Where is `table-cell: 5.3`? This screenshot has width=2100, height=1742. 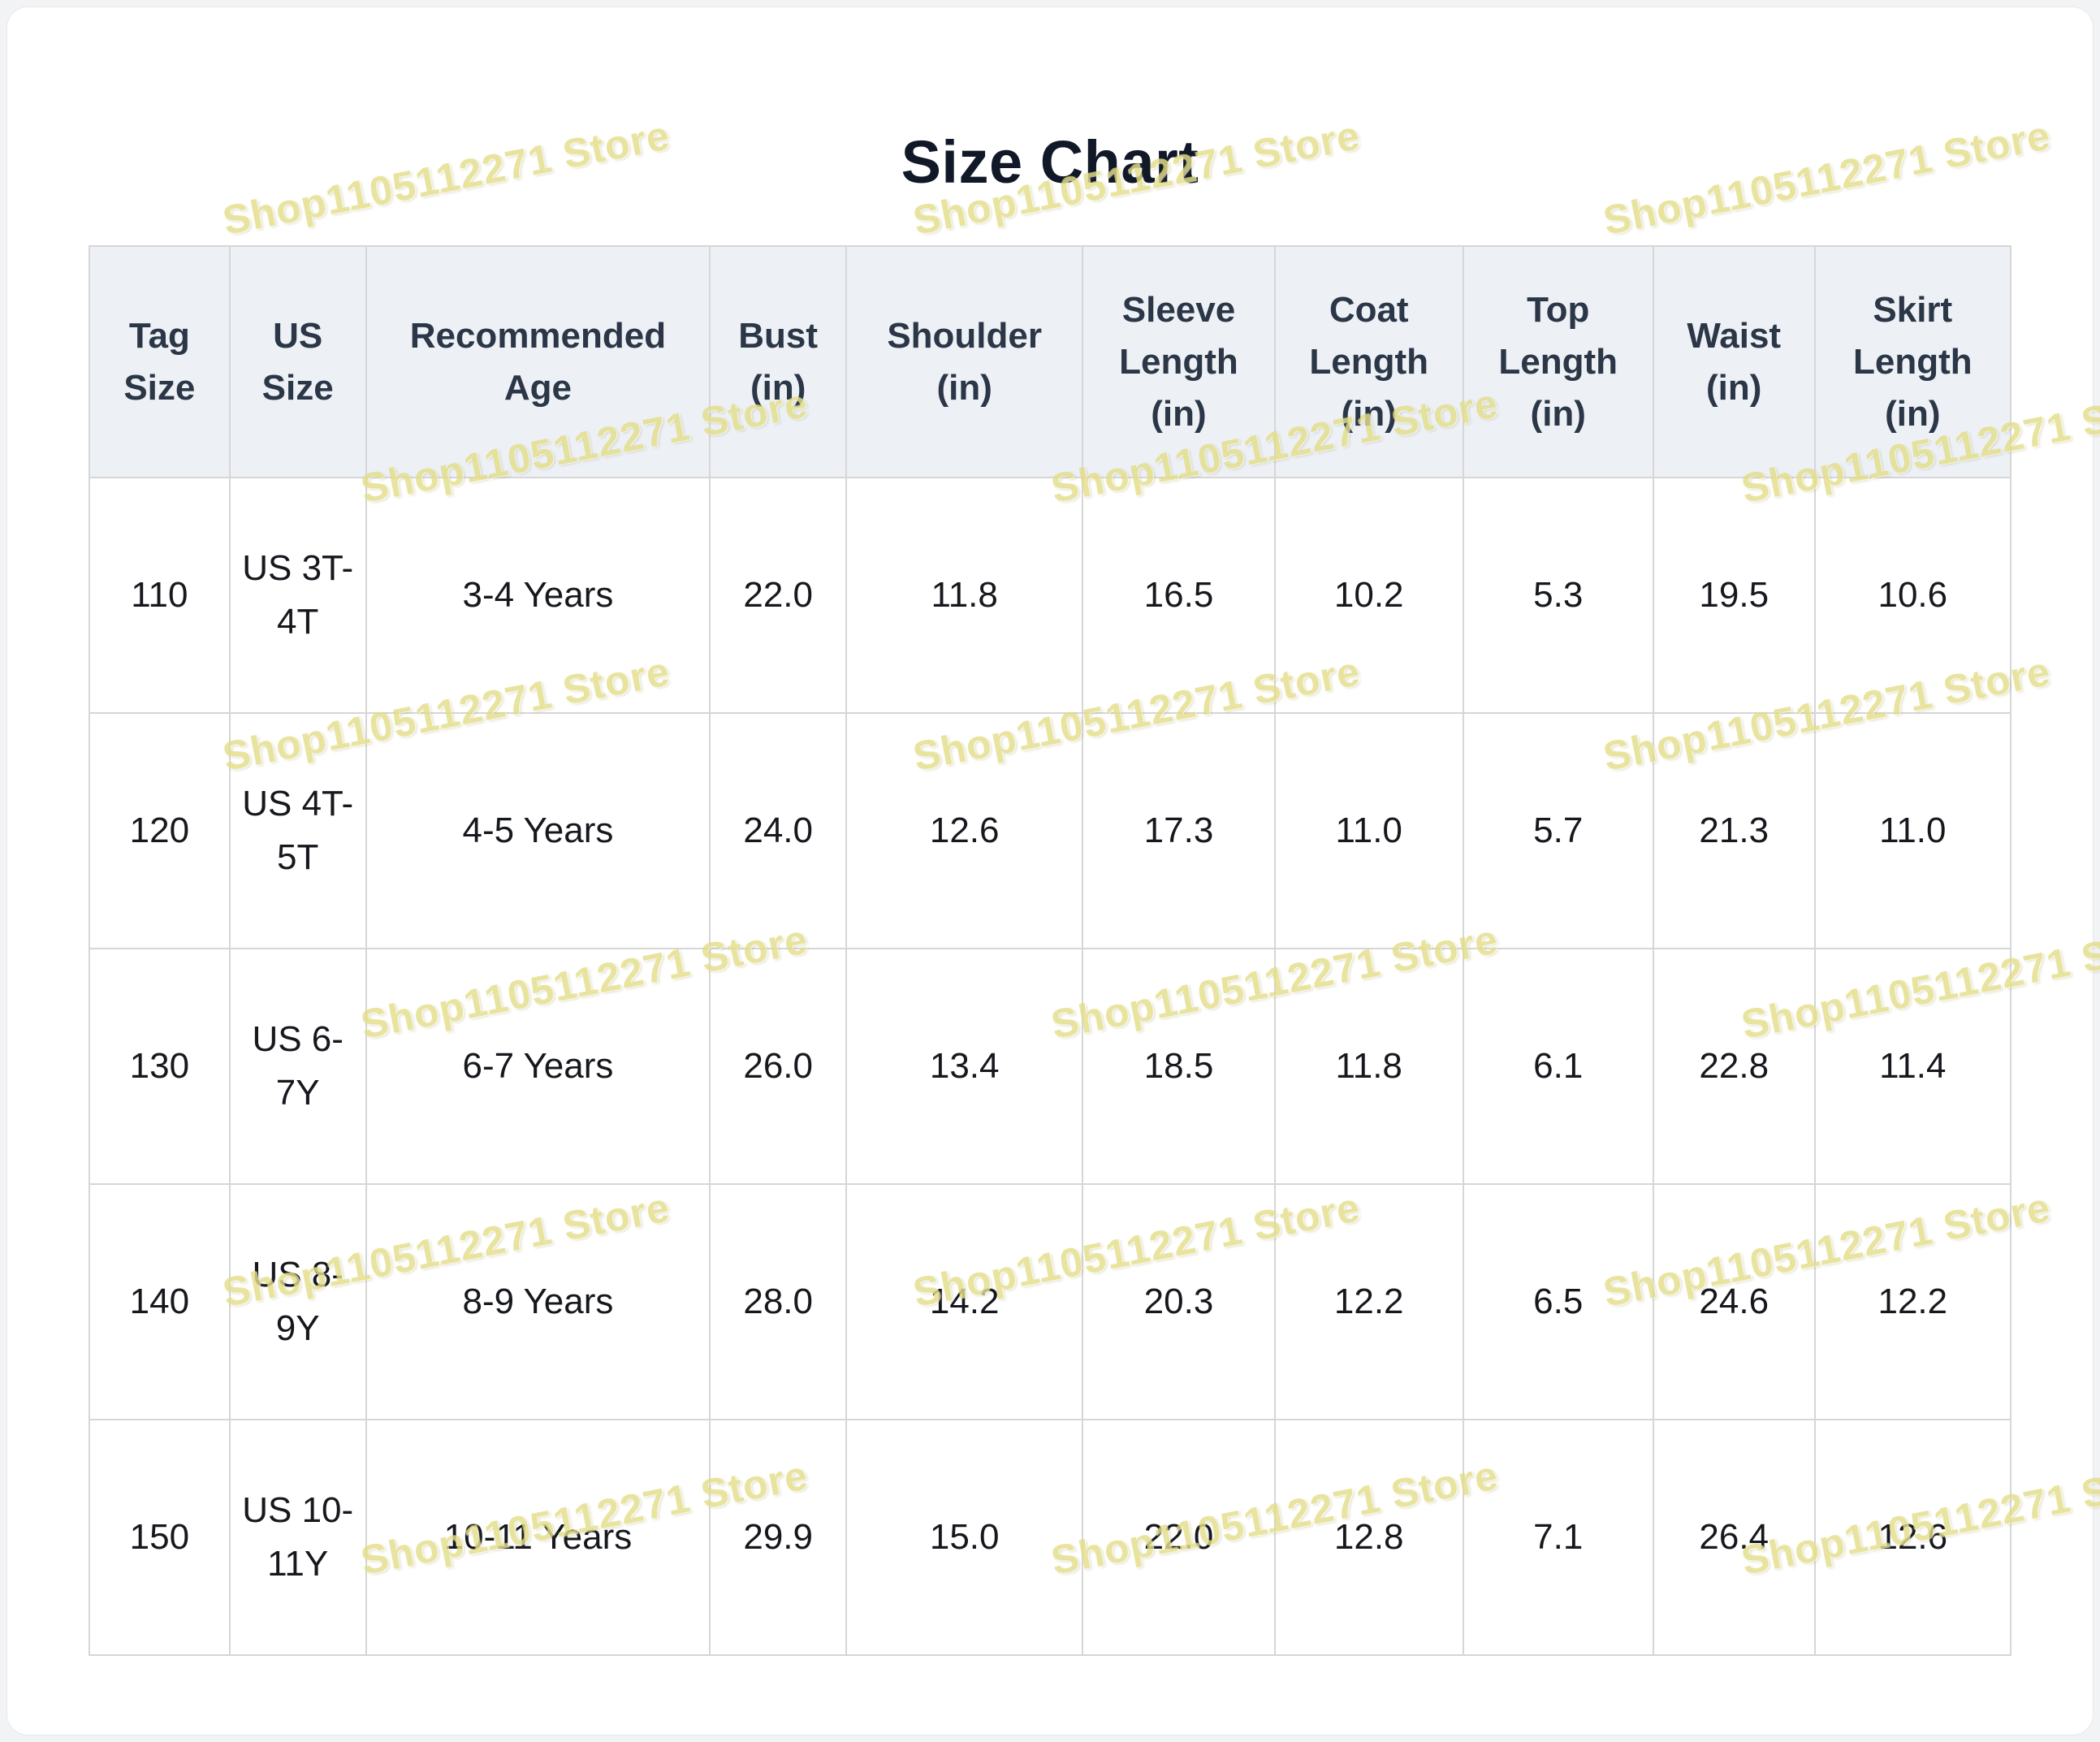 table-cell: 5.3 is located at coordinates (1558, 596).